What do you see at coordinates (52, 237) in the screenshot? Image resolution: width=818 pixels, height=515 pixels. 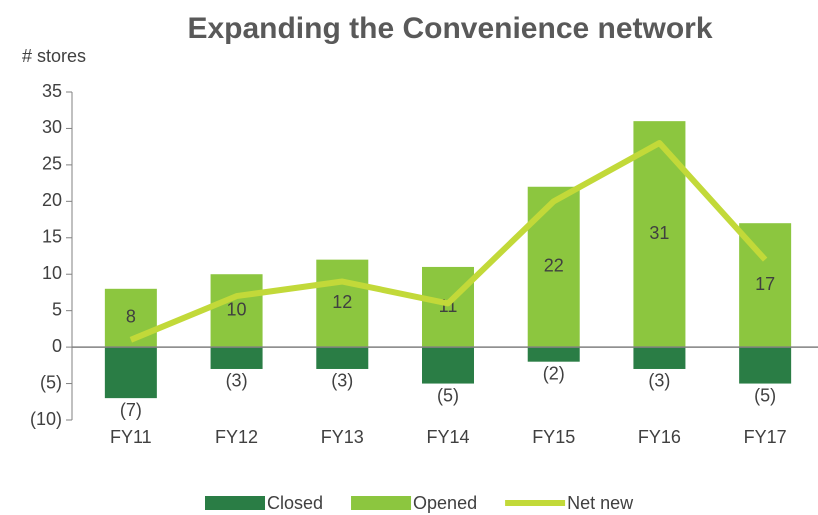 I see `y-tick-label: 15` at bounding box center [52, 237].